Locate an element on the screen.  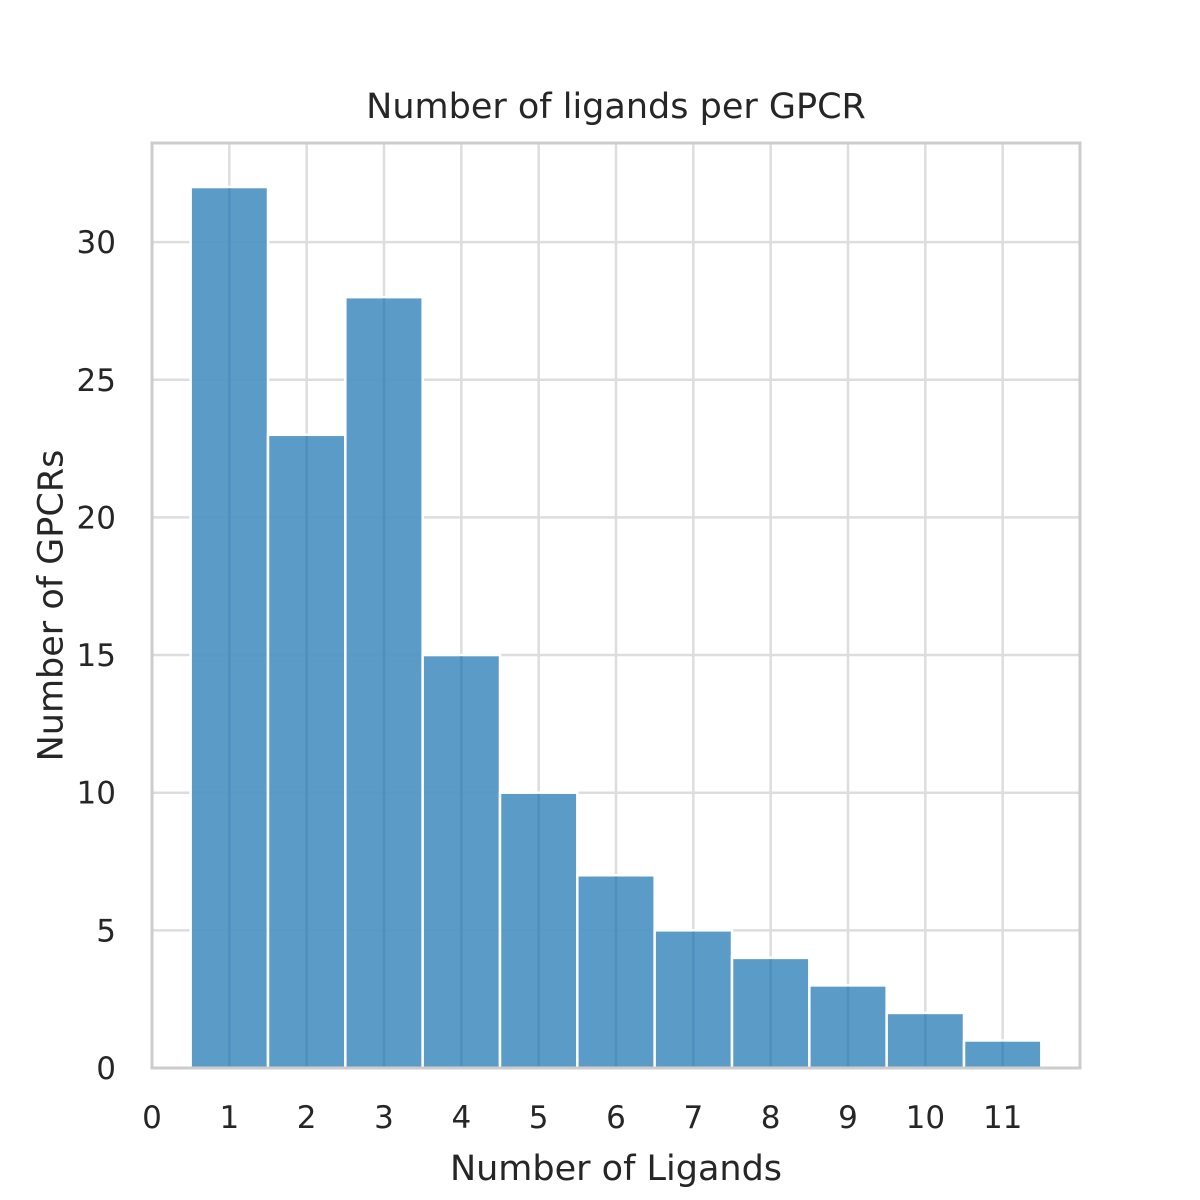
x-tick-label: 8 is located at coordinates (771, 1118).